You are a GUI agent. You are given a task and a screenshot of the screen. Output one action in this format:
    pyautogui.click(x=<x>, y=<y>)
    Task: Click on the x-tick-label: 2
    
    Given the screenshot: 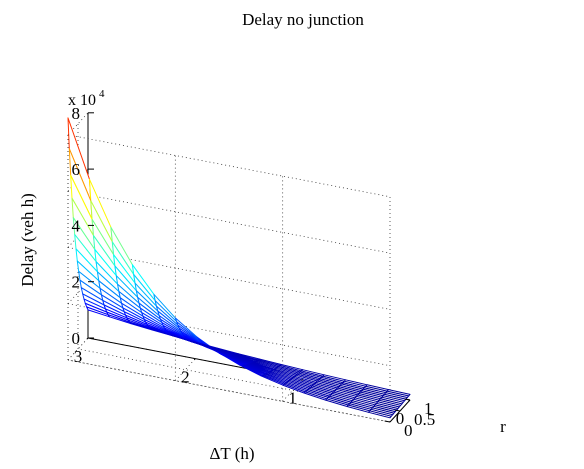 What is the action you would take?
    pyautogui.click(x=185, y=377)
    